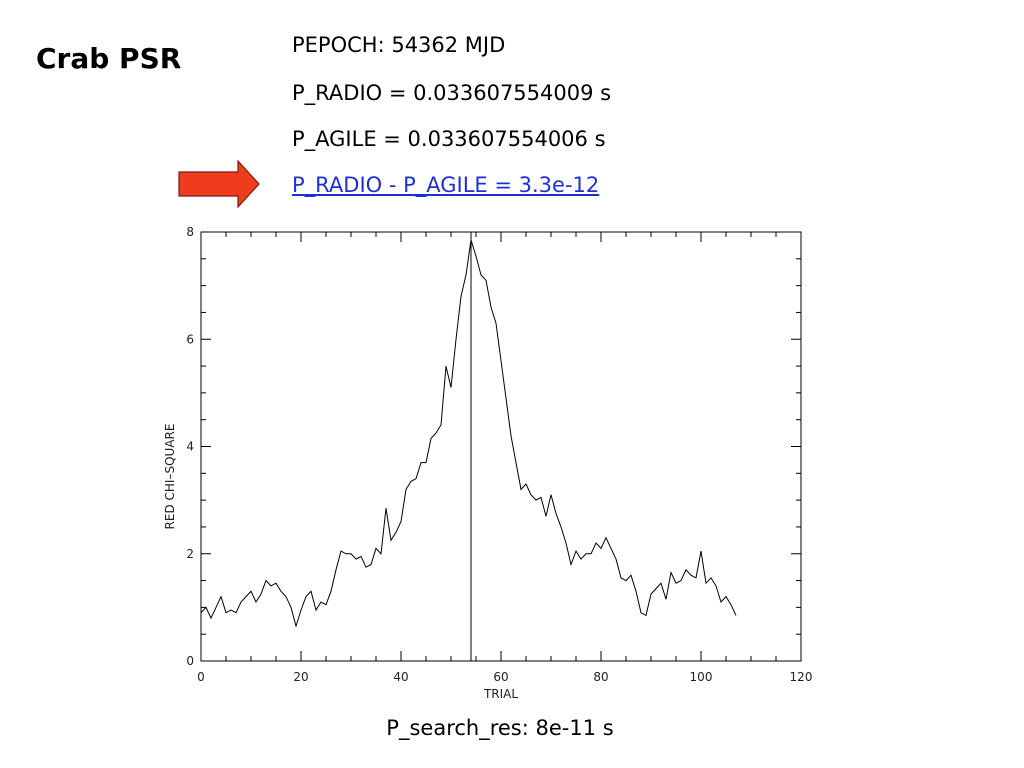  What do you see at coordinates (109, 58) in the screenshot?
I see `slide-title: Crab PSR` at bounding box center [109, 58].